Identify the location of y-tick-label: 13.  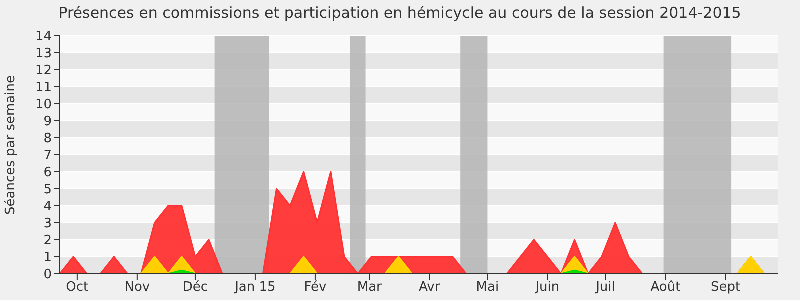
(43, 54).